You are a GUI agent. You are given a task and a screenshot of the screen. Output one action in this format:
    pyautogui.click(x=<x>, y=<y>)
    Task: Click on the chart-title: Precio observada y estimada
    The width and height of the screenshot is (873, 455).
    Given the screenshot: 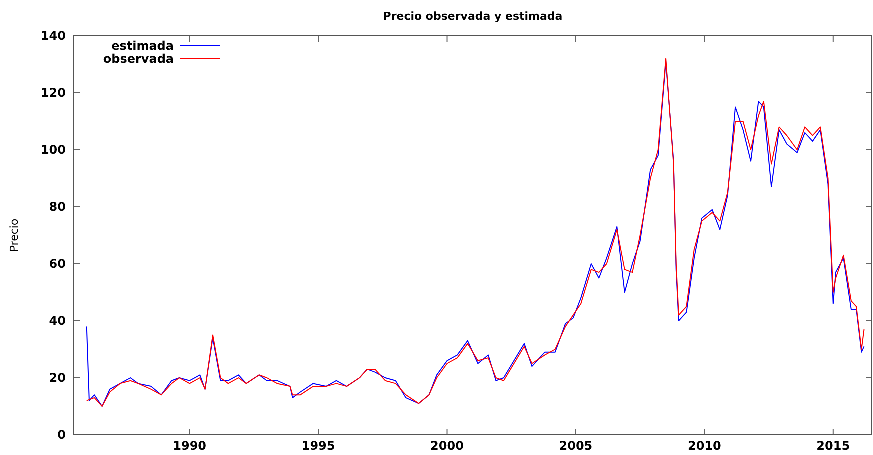 What is the action you would take?
    pyautogui.click(x=473, y=16)
    